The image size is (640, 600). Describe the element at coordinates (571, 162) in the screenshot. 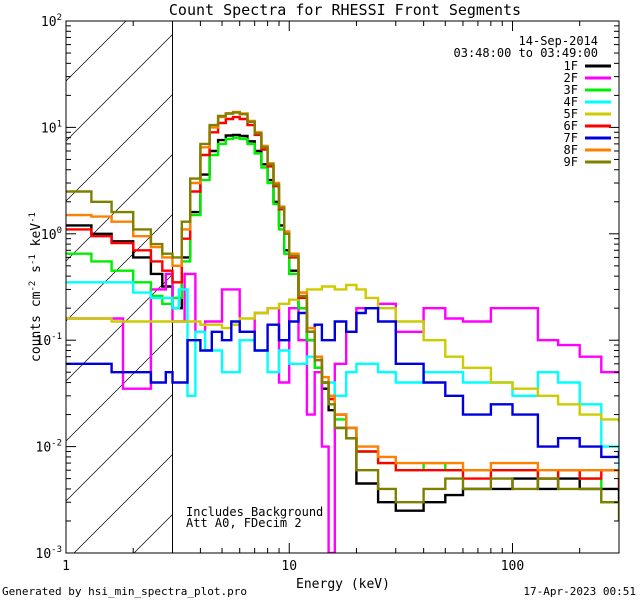

I see `legend-label: 9F` at that location.